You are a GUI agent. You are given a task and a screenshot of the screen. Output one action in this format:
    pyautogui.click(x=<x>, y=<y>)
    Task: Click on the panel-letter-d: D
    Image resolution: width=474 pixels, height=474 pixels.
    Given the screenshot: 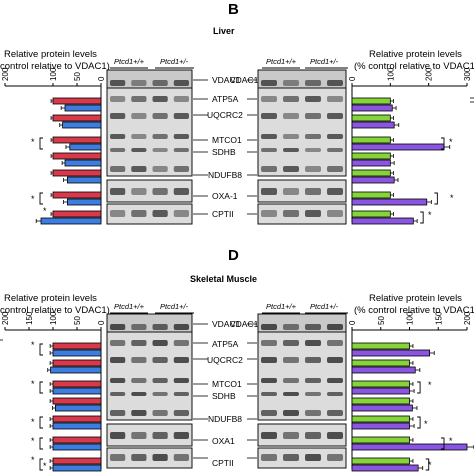 What is the action you would take?
    pyautogui.click(x=233, y=255)
    